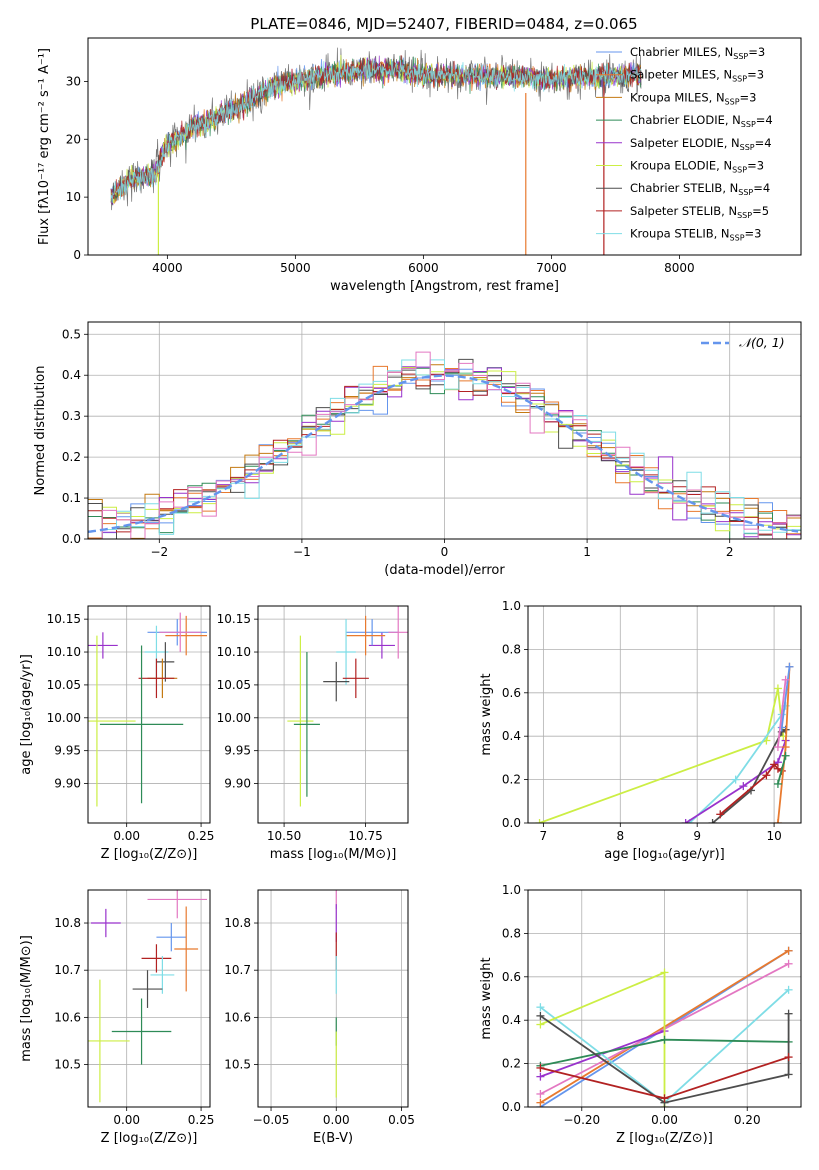 This screenshot has height=1170, width=819. Describe the element at coordinates (237, 1065) in the screenshot. I see `y-tick-label: 10.5` at that location.